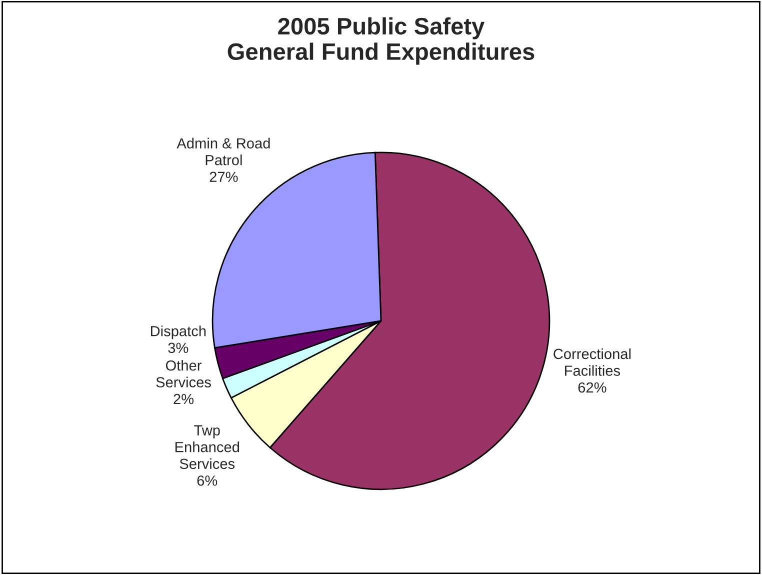  I want to click on slice-label: Other Services, so click(183, 374).